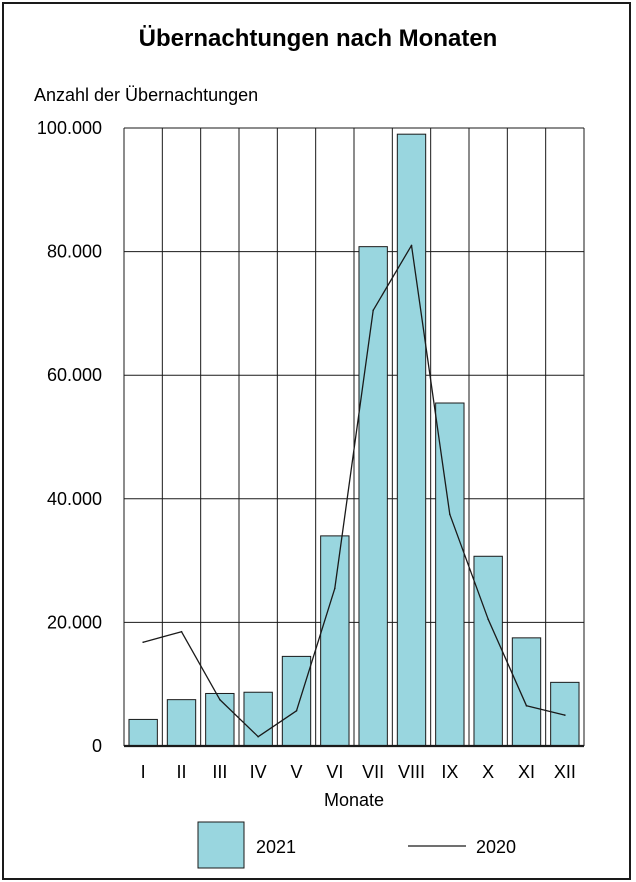 The image size is (636, 882). What do you see at coordinates (74, 499) in the screenshot?
I see `y-tick-label-2: 40.000` at bounding box center [74, 499].